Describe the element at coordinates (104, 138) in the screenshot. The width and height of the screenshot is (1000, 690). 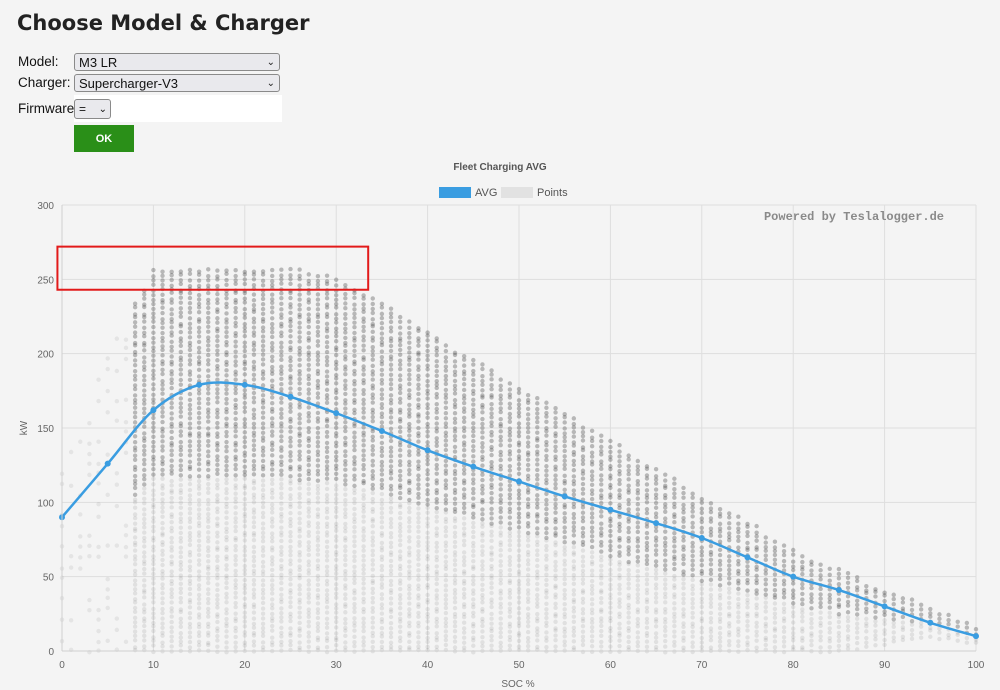
I see `ok-button: OK` at that location.